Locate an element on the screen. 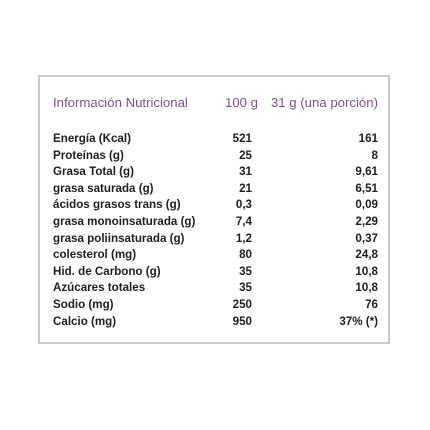 The image size is (430, 430). row-per-100g: 31 is located at coordinates (245, 172).